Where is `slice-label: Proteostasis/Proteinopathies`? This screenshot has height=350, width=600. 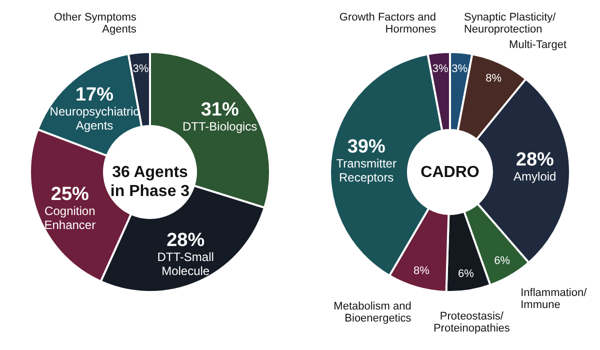 slice-label: Proteostasis/Proteinopathies is located at coordinates (471, 322).